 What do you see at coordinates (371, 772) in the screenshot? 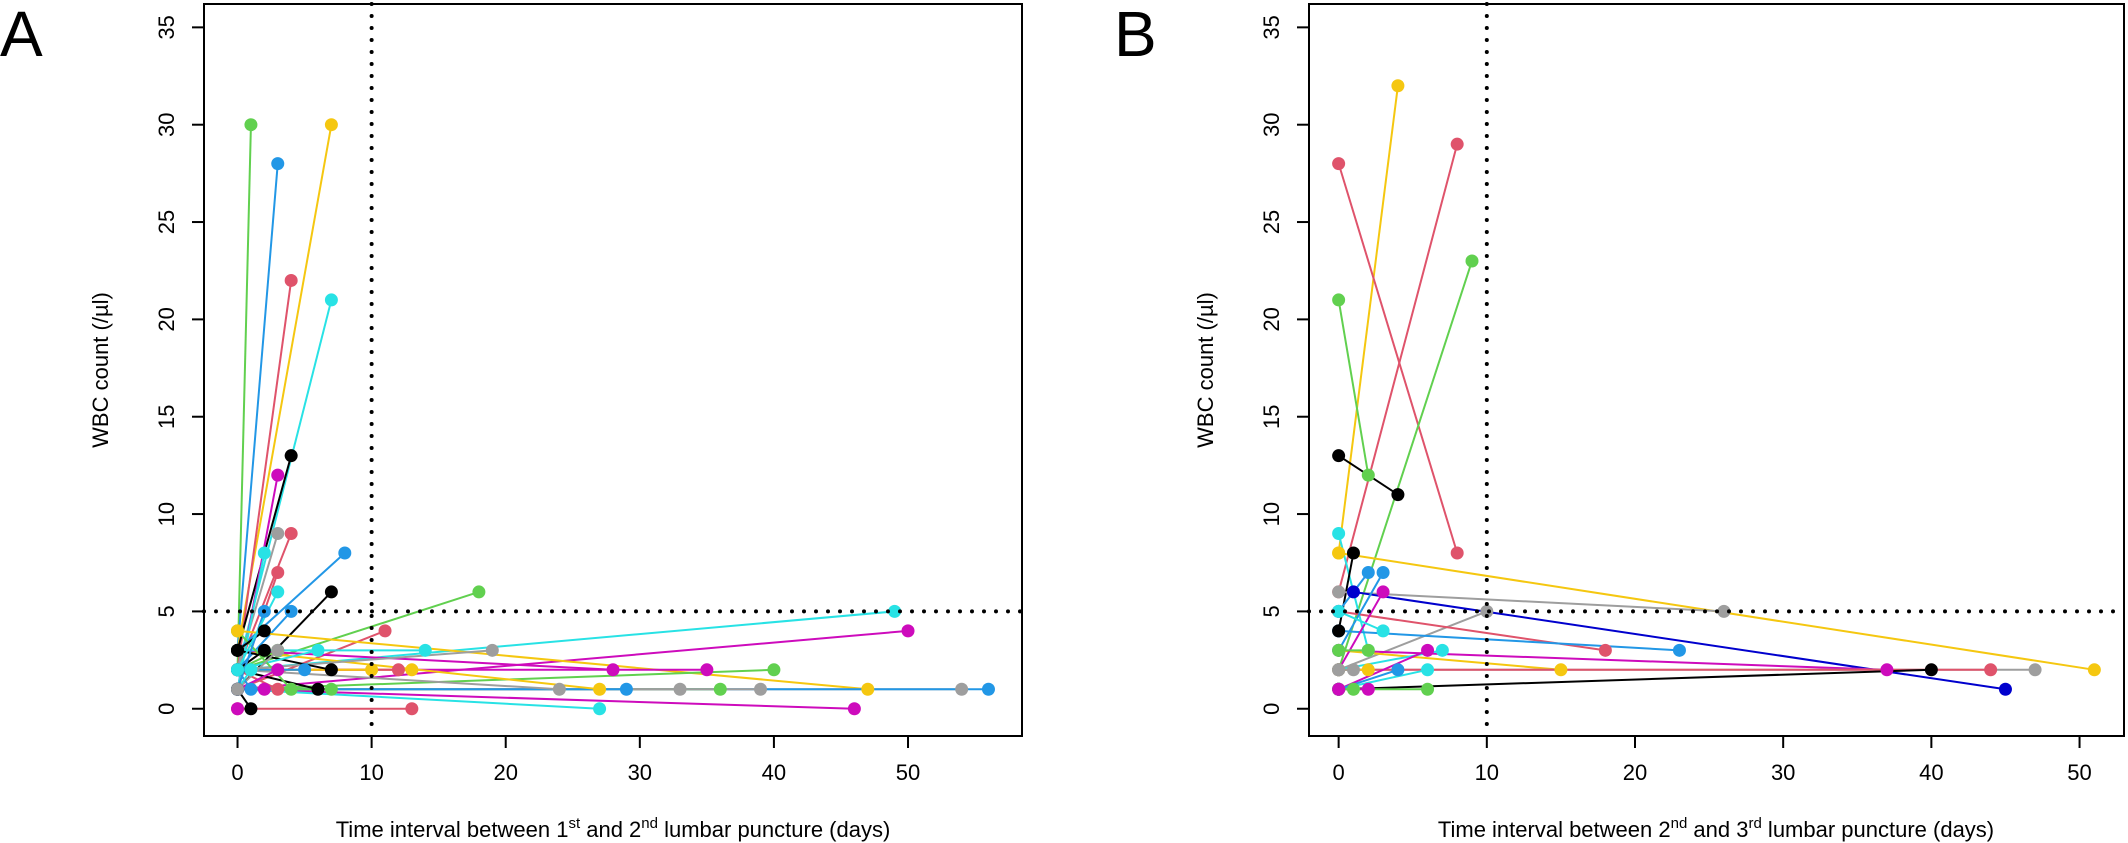
I see `x-tick-label: 10` at bounding box center [371, 772].